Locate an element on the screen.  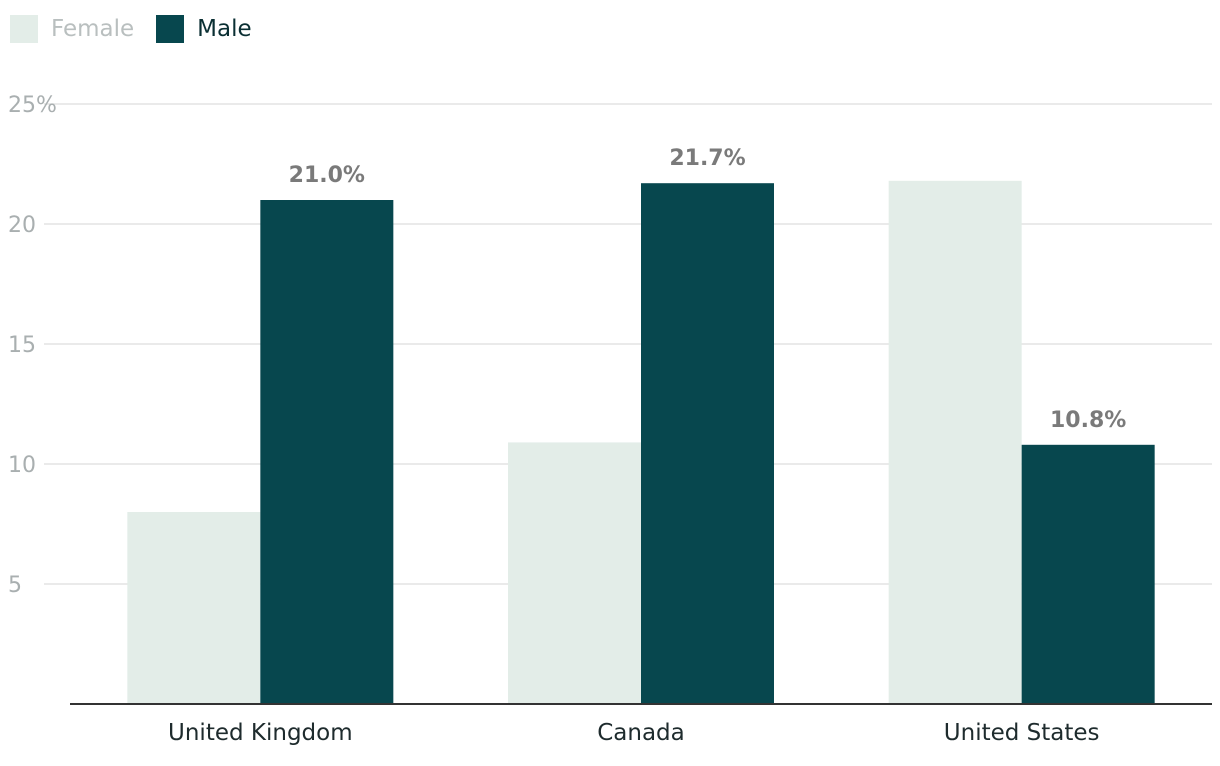
y-tick-label-25: 25% is located at coordinates (32, 105).